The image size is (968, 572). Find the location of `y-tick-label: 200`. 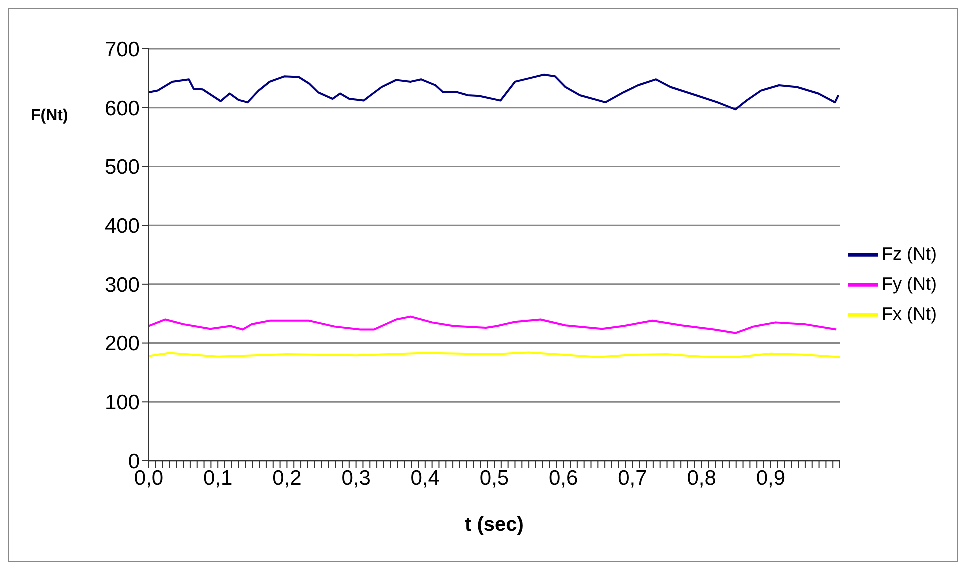

y-tick-label: 200 is located at coordinates (122, 344).